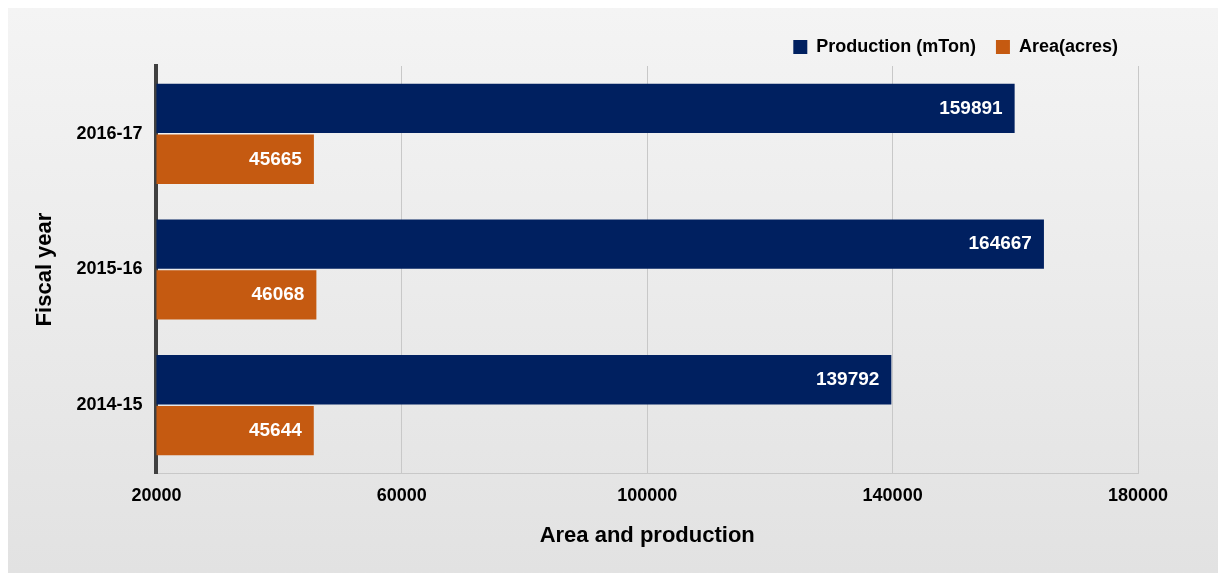 This screenshot has width=1228, height=583. What do you see at coordinates (647, 534) in the screenshot?
I see `x-axis-title: Area and production` at bounding box center [647, 534].